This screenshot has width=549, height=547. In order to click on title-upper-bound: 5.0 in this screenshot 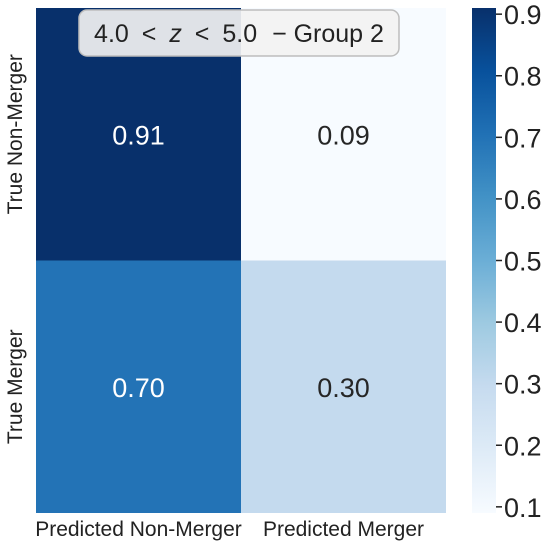, I will do `click(239, 34)`.